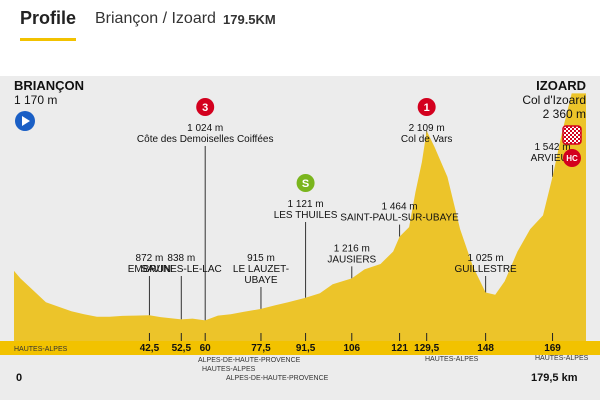 This screenshot has width=600, height=400. I want to click on region-band-1: ALPES-DE-HAUTE-PROVENCE, so click(249, 360).